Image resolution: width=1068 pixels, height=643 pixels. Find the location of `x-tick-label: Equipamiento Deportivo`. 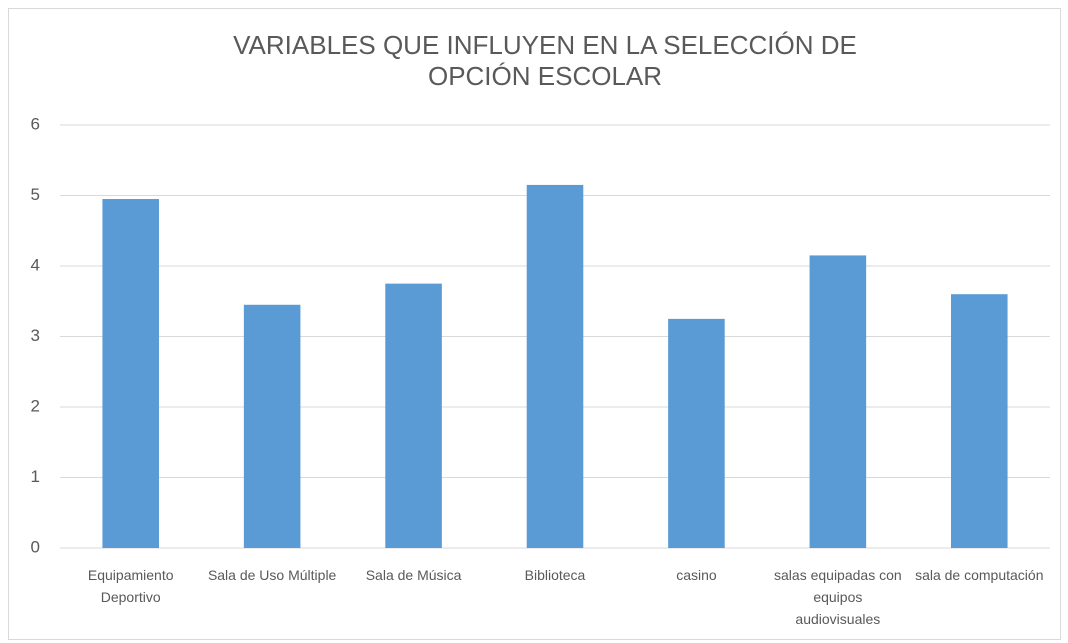

x-tick-label: Equipamiento Deportivo is located at coordinates (130, 586).